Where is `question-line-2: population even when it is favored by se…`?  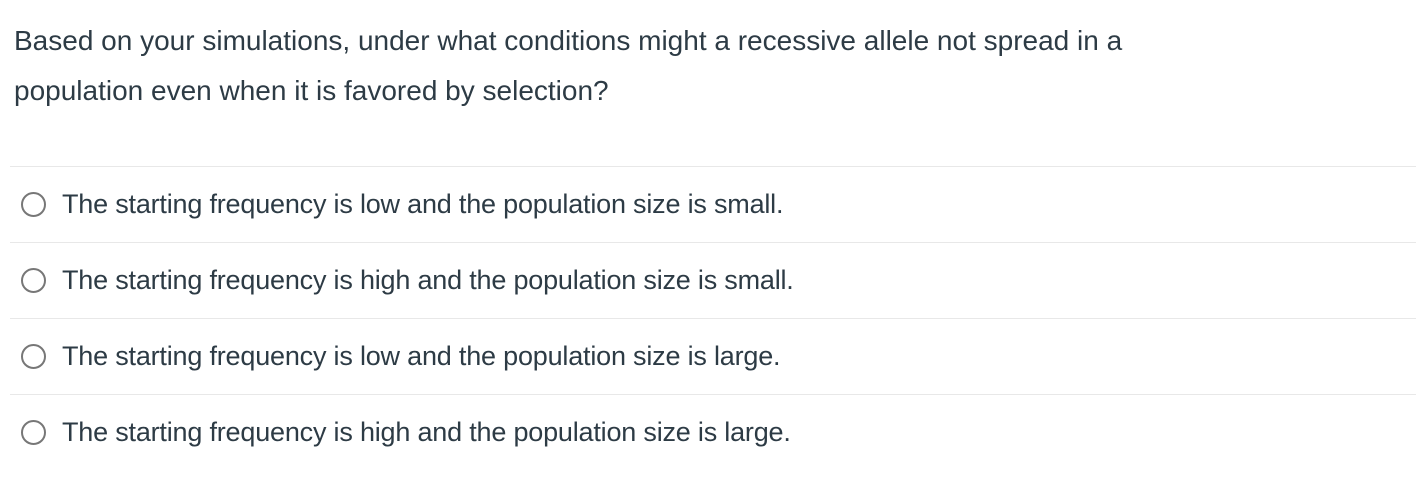
question-line-2: population even when it is favored by se… is located at coordinates (311, 90).